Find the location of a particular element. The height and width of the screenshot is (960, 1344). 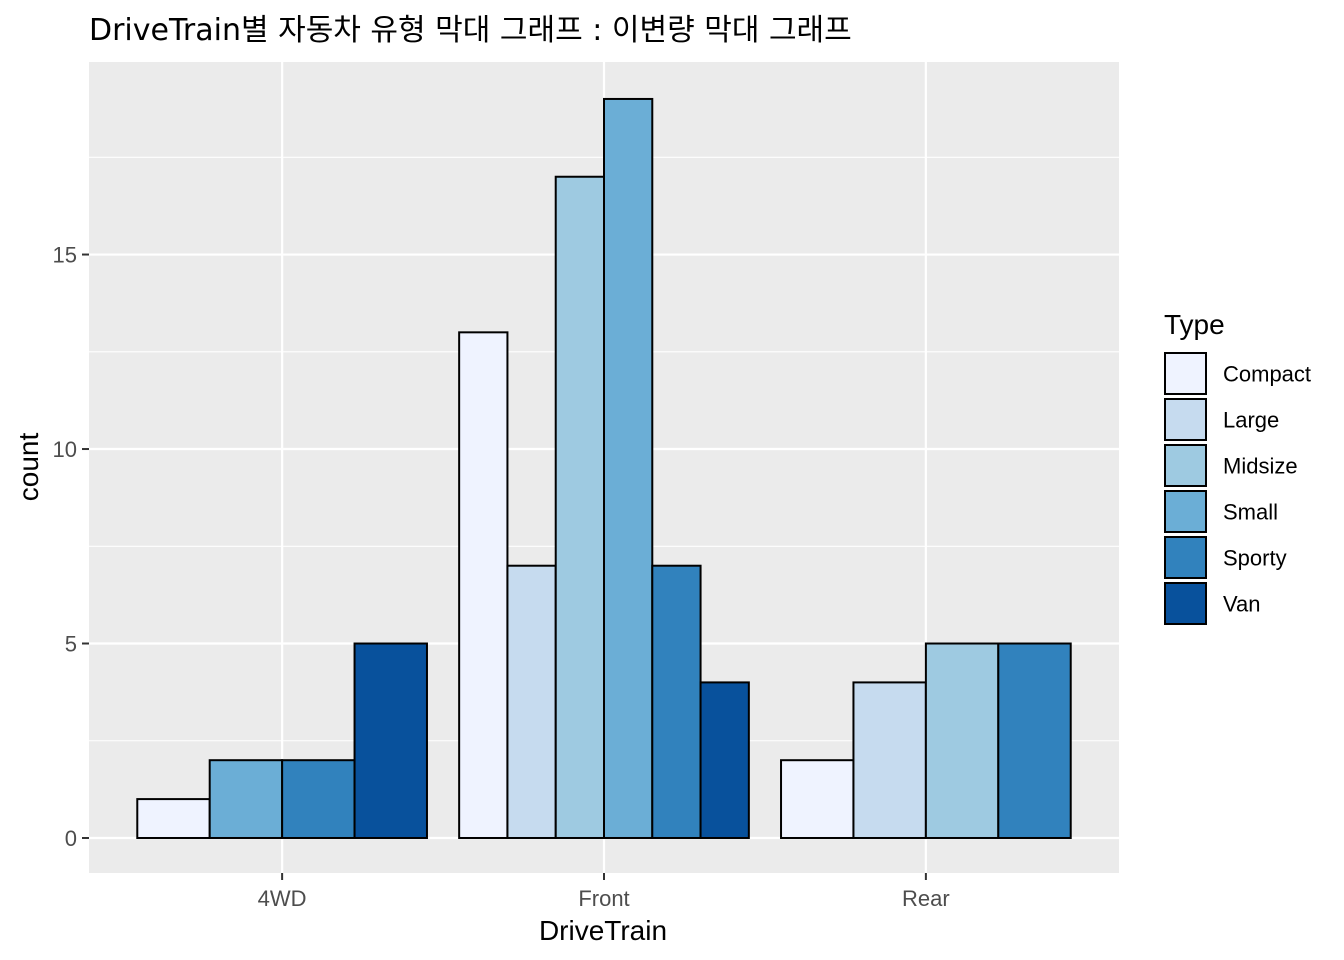

y-tick-label: 5 is located at coordinates (71, 644).